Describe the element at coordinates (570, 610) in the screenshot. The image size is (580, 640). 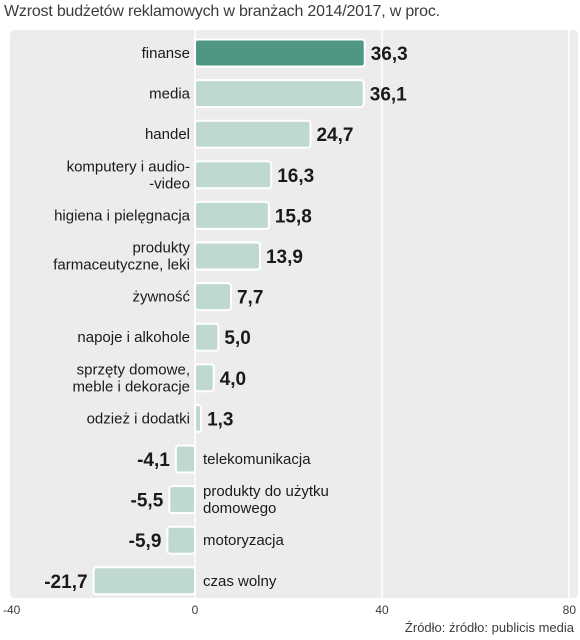
I see `x-tick-label: 80` at that location.